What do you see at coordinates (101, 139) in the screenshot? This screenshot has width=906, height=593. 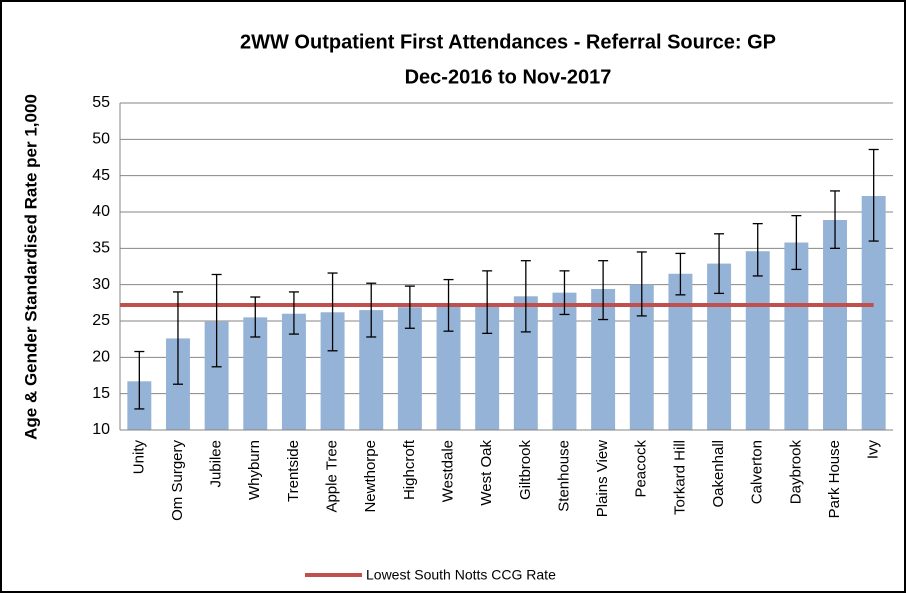 I see `y-tick-label: 50` at bounding box center [101, 139].